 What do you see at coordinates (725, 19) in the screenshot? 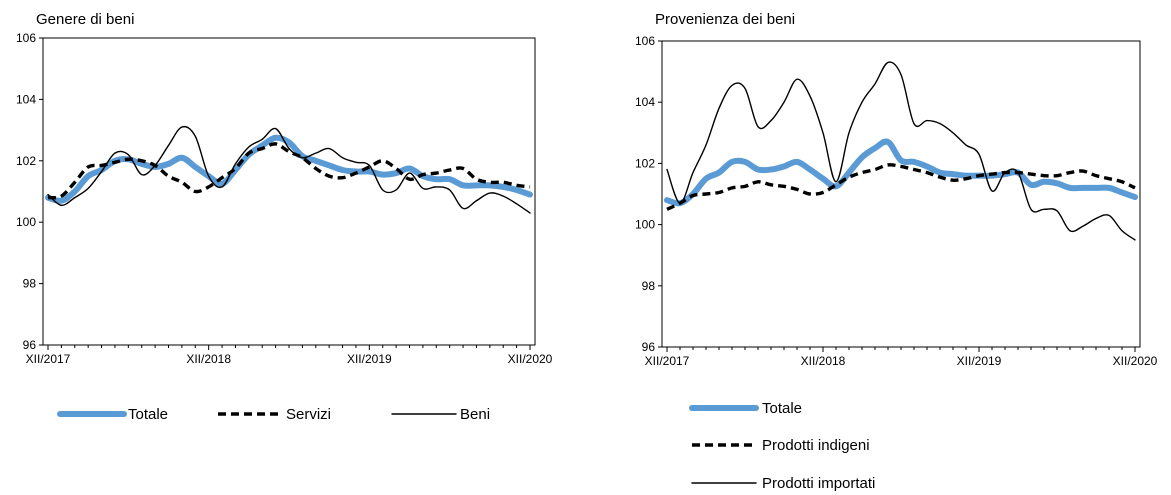
I see `chart-title: Provenienza dei beni` at bounding box center [725, 19].